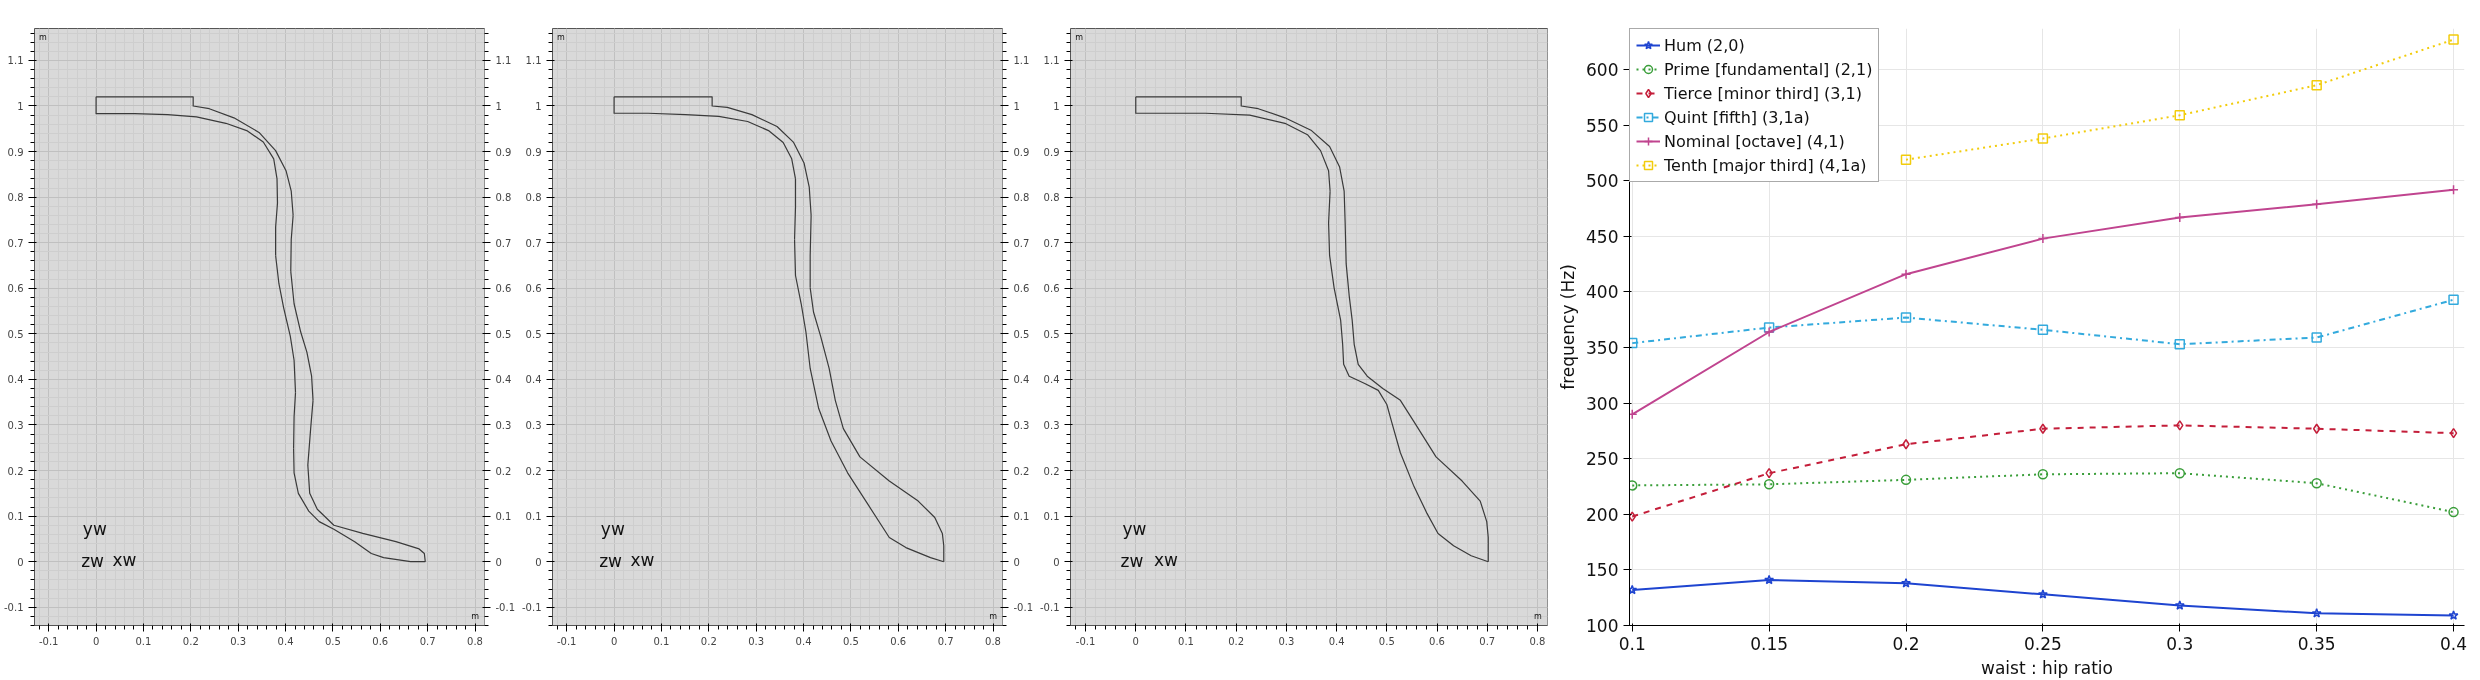  I want to click on y-tick-label: 100, so click(1602, 626).